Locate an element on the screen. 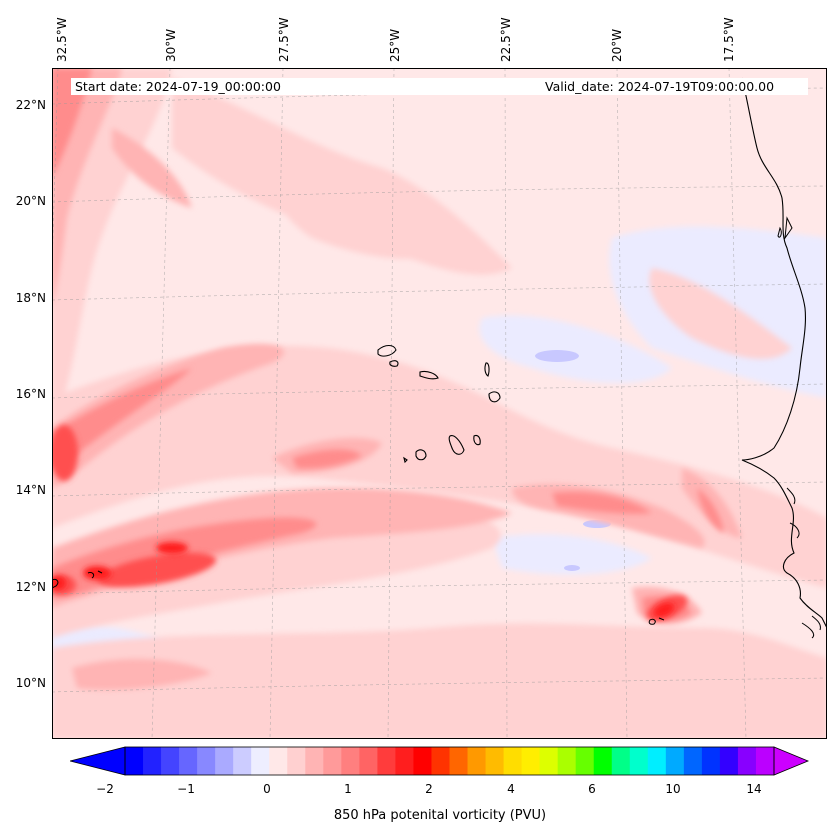 The image size is (837, 836). colorbar is located at coordinates (440, 761).